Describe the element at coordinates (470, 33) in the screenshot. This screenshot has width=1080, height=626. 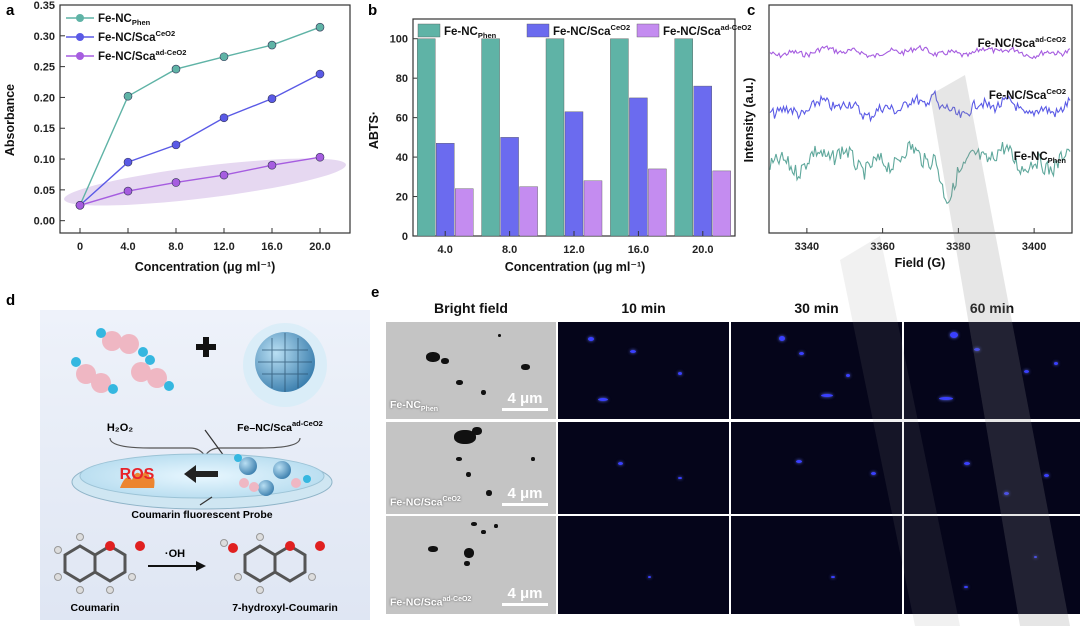
I see `legend-entry-0: Fe-NCPhen` at that location.